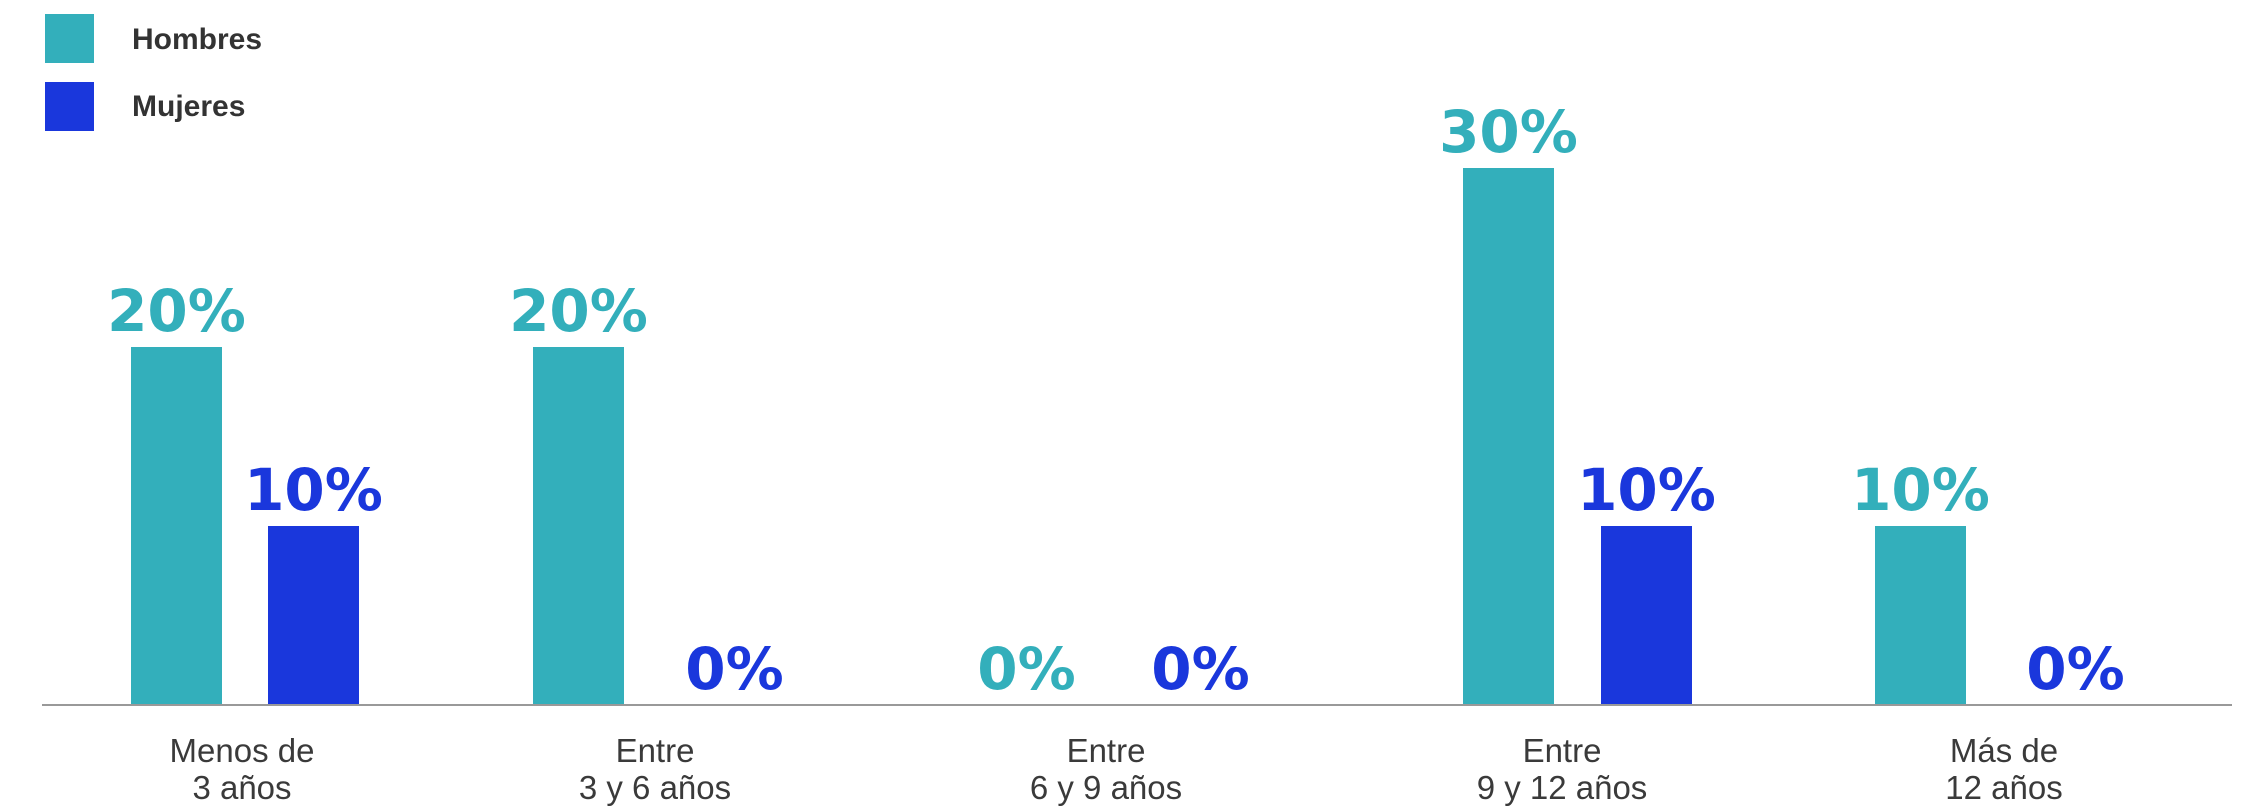  I want to click on value-label-mujeres-0: 10%, so click(313, 490).